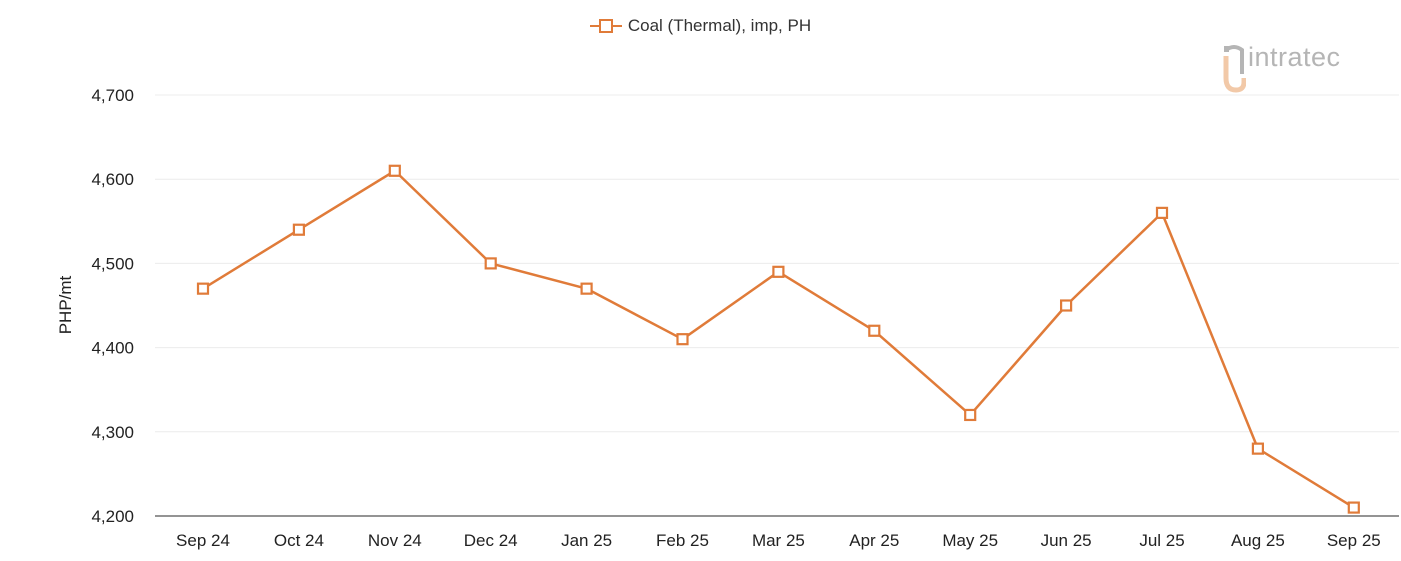  I want to click on y-tick-label: 4,500, so click(112, 263).